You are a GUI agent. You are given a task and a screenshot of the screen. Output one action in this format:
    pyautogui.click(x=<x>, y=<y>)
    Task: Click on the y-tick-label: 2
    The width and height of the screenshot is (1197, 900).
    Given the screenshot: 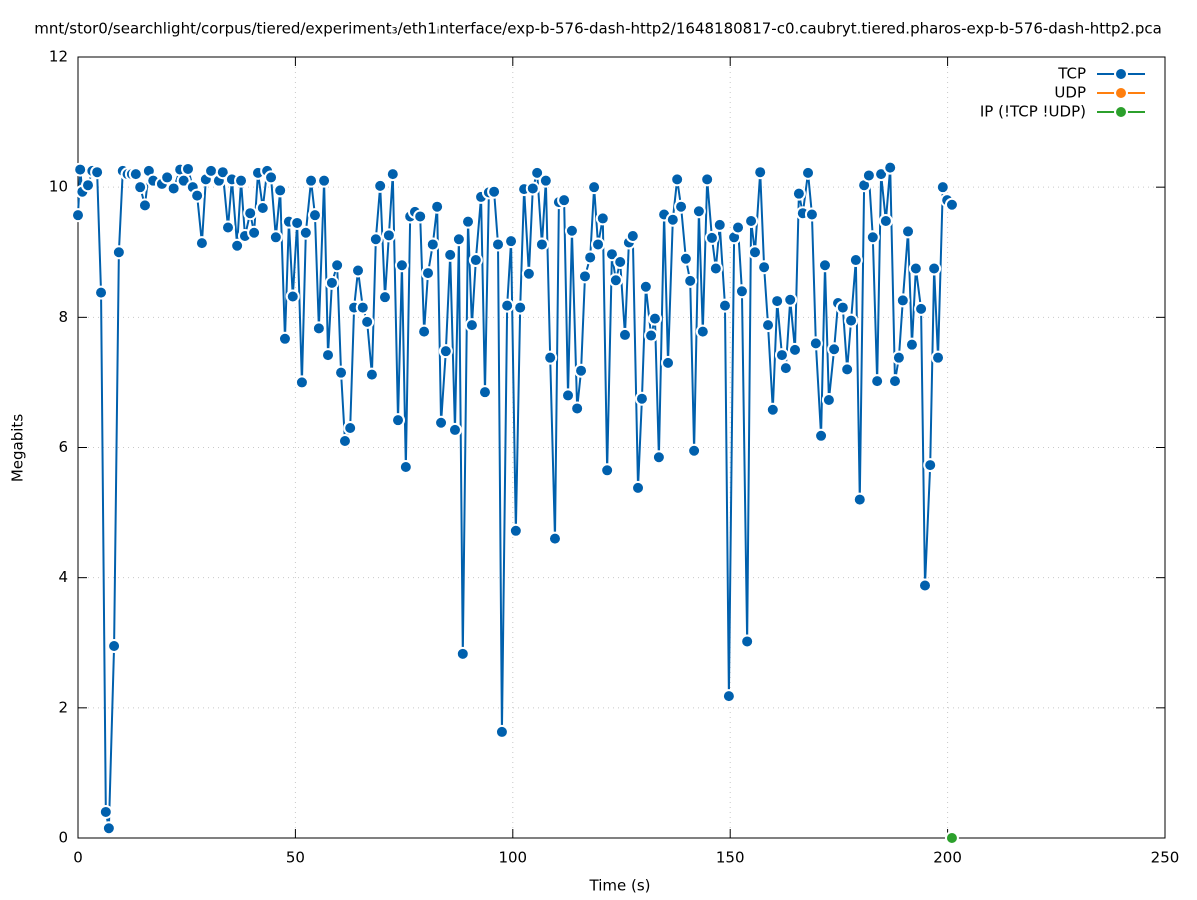 What is the action you would take?
    pyautogui.click(x=63, y=707)
    